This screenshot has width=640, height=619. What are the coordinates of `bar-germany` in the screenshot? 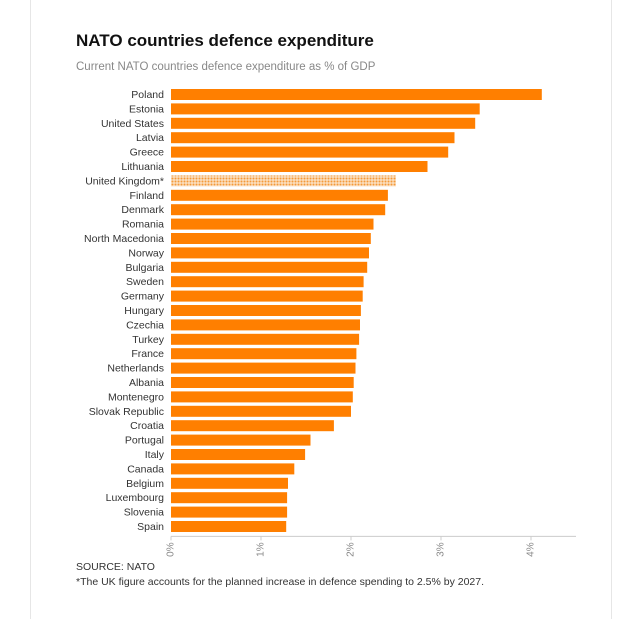 It's located at (267, 296).